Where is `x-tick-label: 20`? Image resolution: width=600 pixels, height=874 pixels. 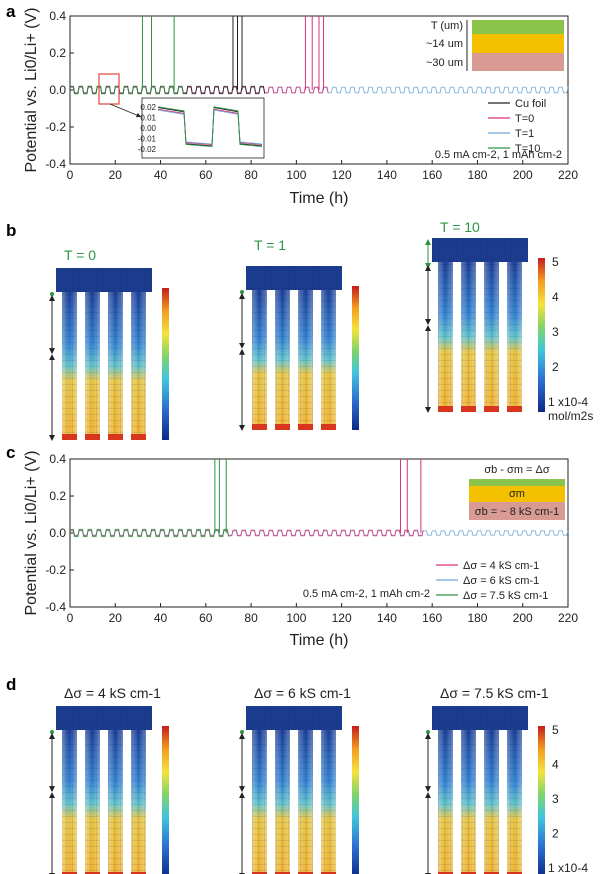
x-tick-label: 20 is located at coordinates (116, 618).